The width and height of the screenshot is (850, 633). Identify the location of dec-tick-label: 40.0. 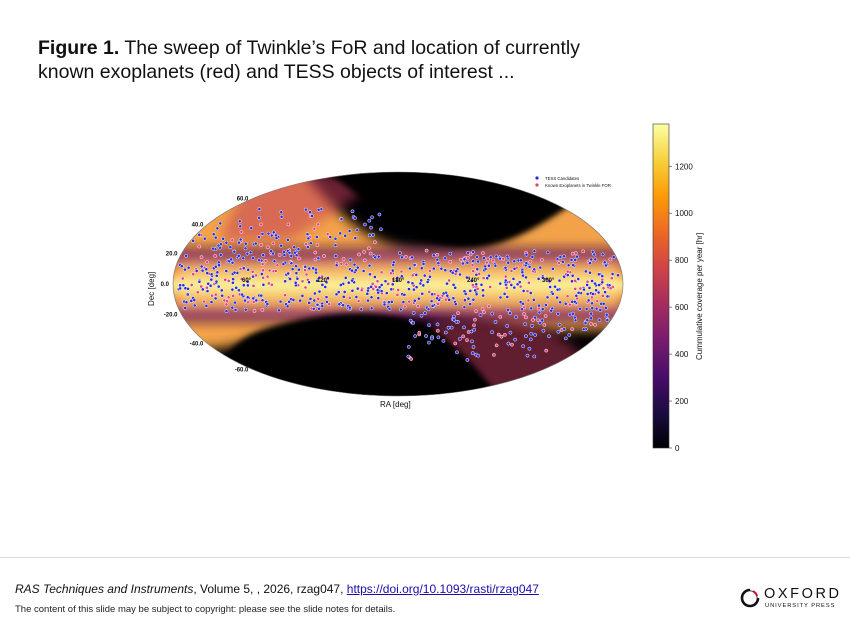
(198, 226).